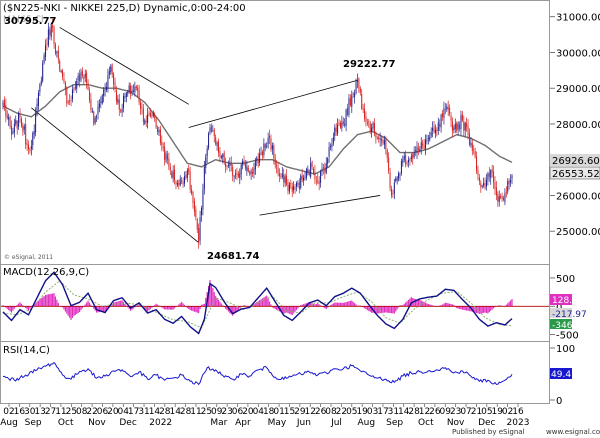 This screenshot has height=438, width=600. I want to click on x-axis-month-label: Apr, so click(243, 423).